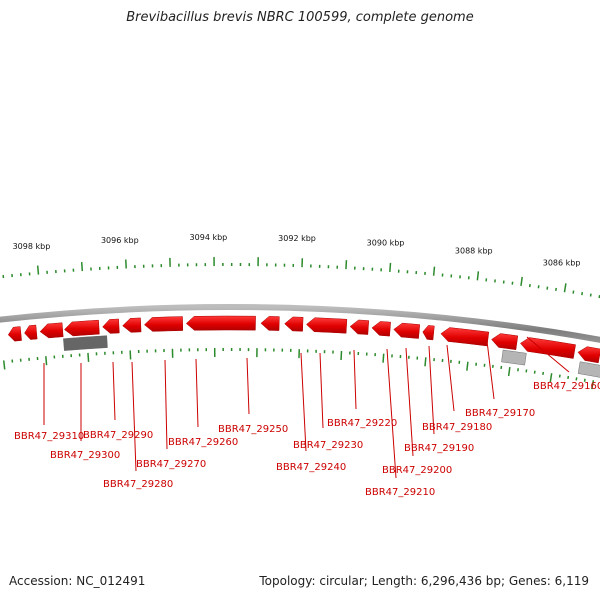 Image resolution: width=600 pixels, height=600 pixels. What do you see at coordinates (474, 251) in the screenshot?
I see `scale-label: 3088 kbp` at bounding box center [474, 251].